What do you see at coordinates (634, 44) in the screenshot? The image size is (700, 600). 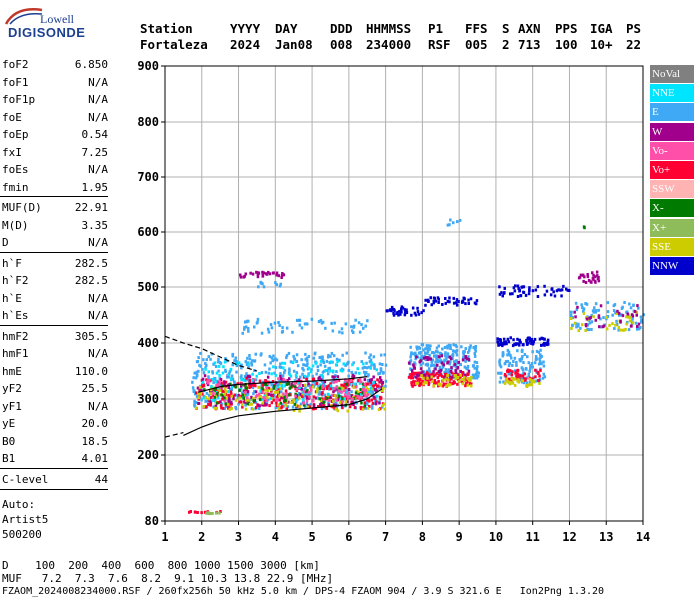 I see `header-value-11: 22` at bounding box center [634, 44].